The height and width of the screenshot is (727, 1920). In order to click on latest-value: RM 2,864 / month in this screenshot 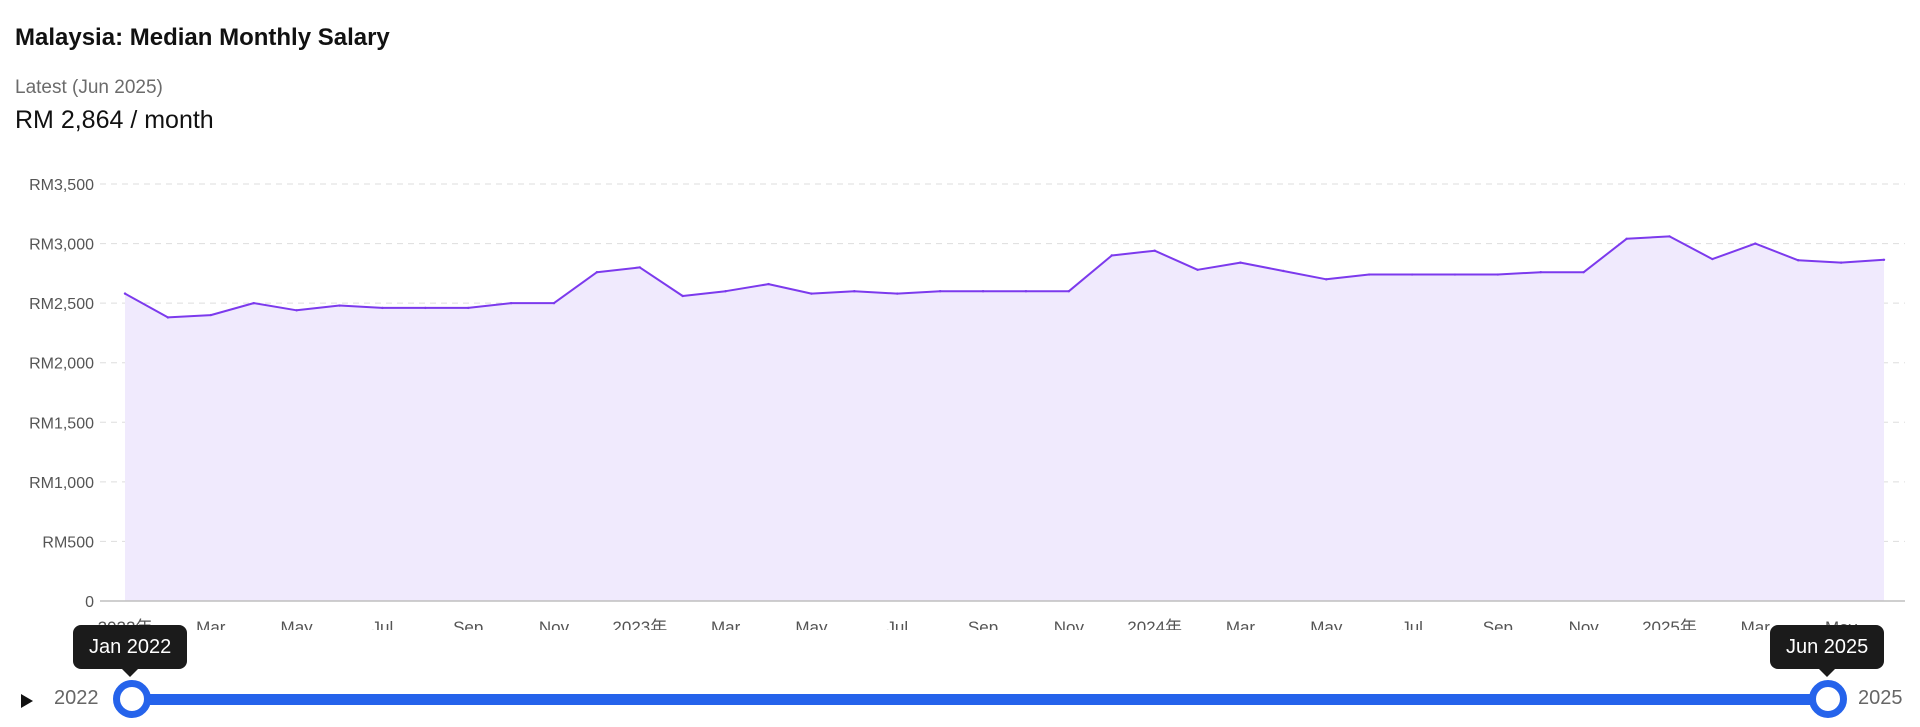, I will do `click(114, 120)`.